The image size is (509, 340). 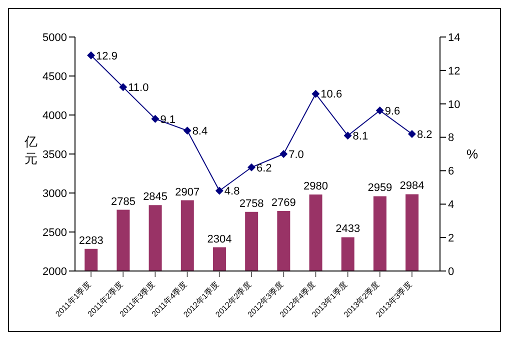 What do you see at coordinates (31, 150) in the screenshot?
I see `y-axis-title: 亿元` at bounding box center [31, 150].